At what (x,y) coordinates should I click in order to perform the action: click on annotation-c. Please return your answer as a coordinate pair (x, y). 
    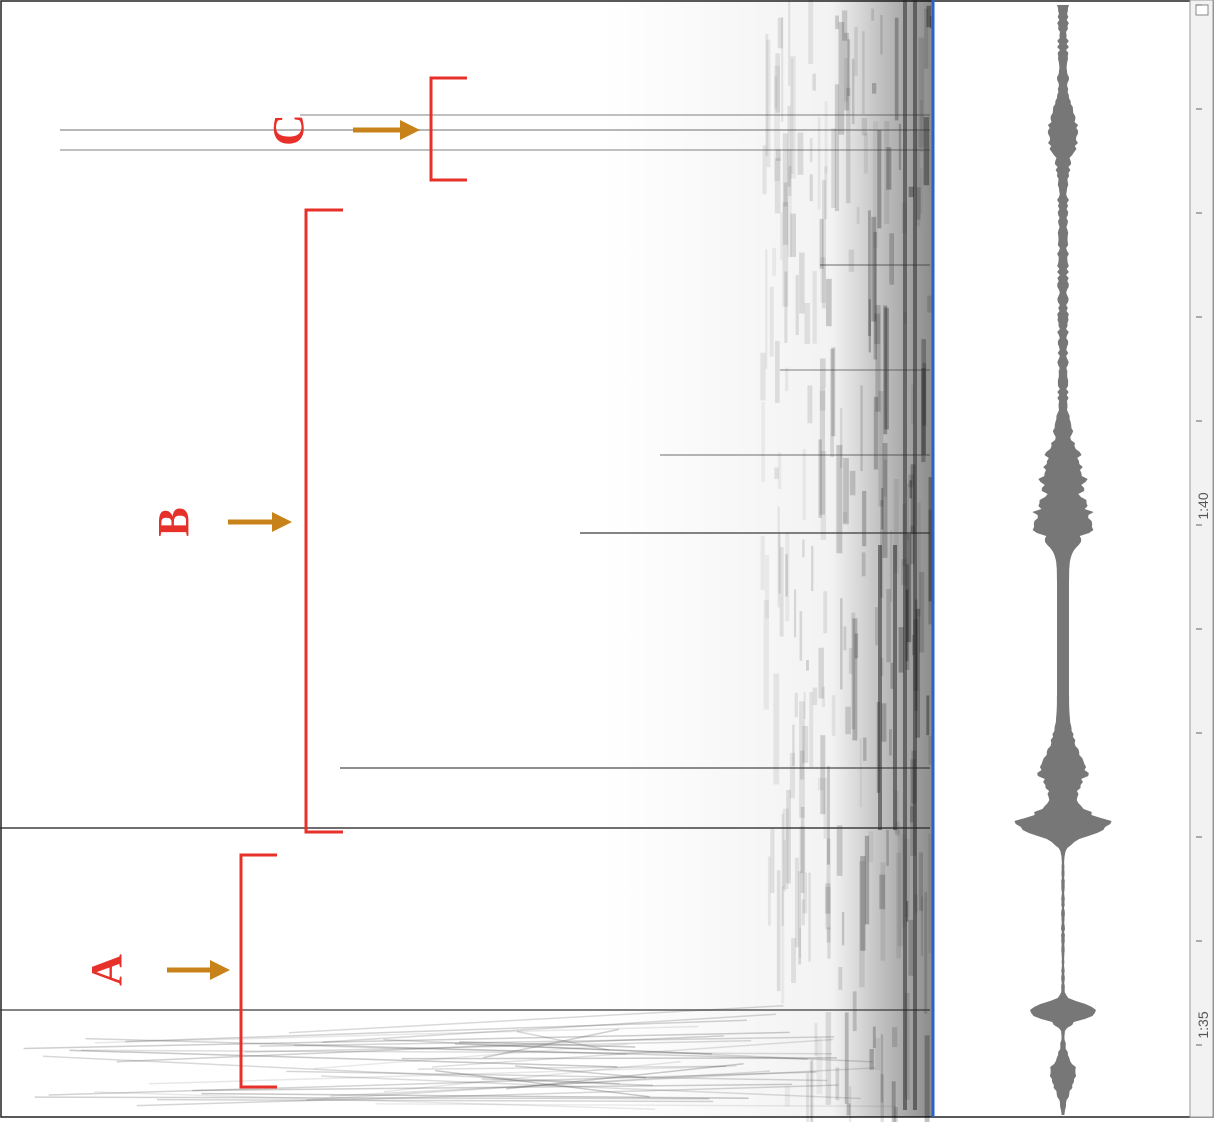
    Looking at the image, I should click on (410, 129).